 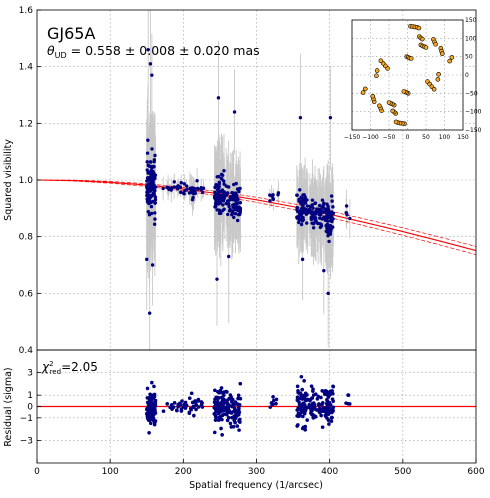 What do you see at coordinates (471, 93) in the screenshot?
I see `inset-y-tick-label: −50` at bounding box center [471, 93].